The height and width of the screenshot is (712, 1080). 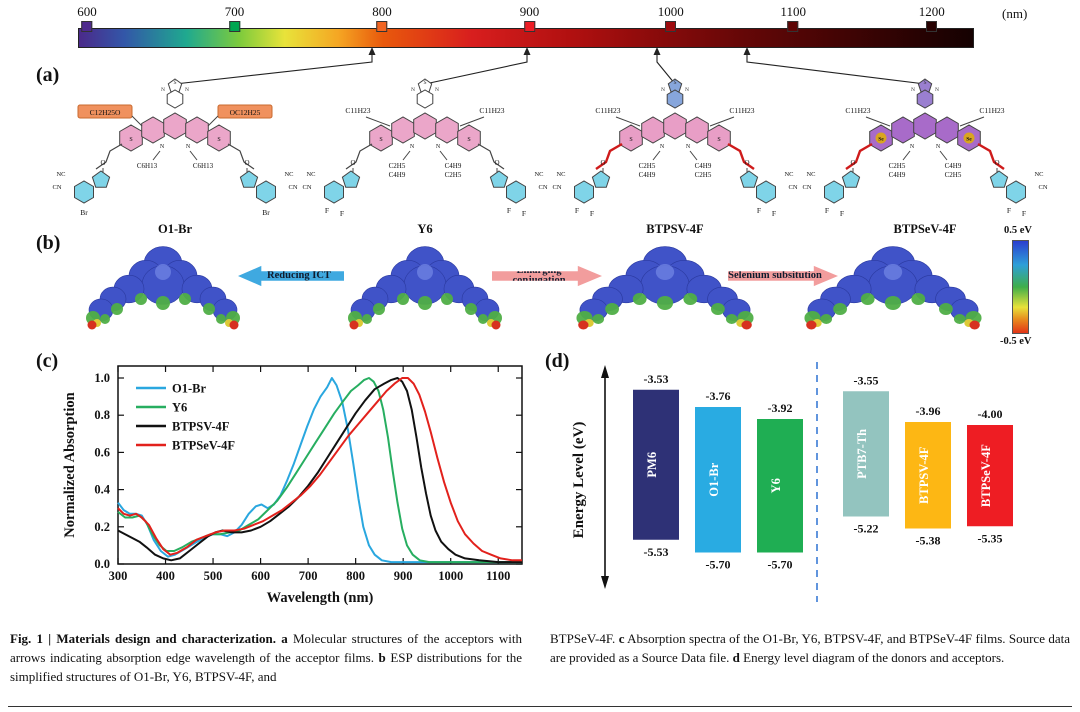 What do you see at coordinates (102, 564) in the screenshot?
I see `svg-text: 0.0` at bounding box center [102, 564].